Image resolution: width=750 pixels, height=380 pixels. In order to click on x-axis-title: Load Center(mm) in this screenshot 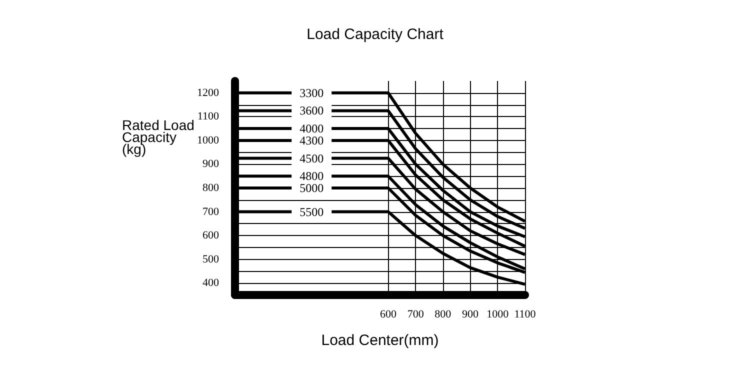, I will do `click(380, 340)`.